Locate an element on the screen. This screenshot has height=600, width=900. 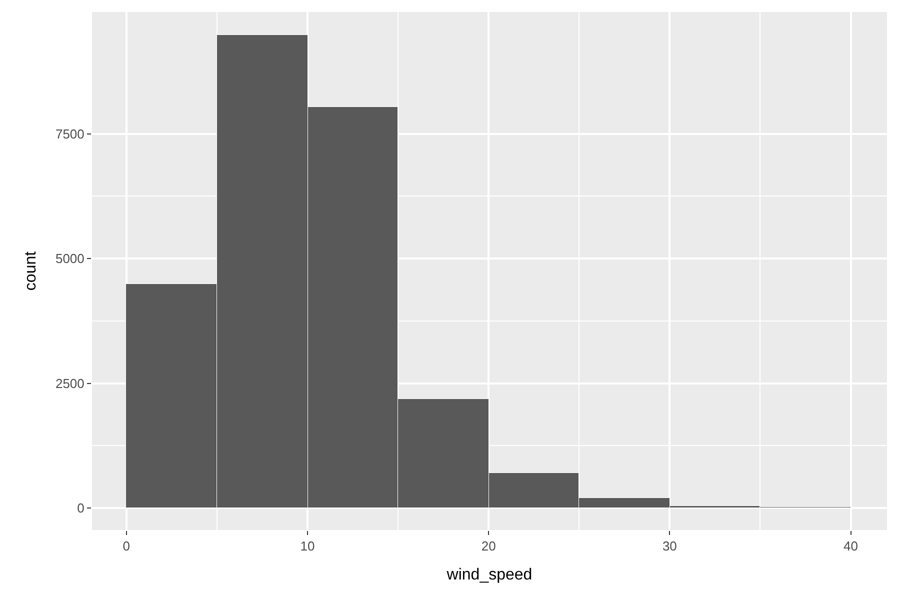
x-axis-title: wind_speed is located at coordinates (489, 575).